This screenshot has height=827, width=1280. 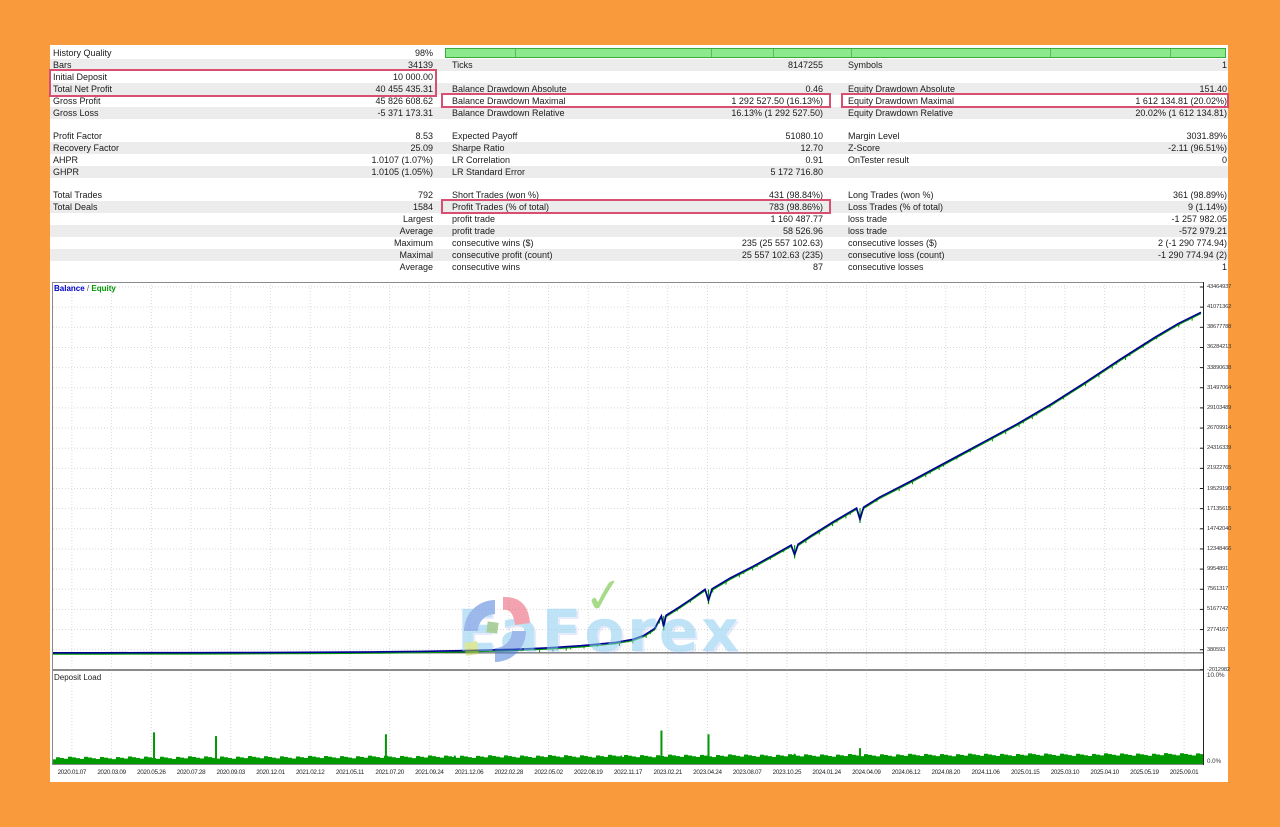 What do you see at coordinates (402, 160) in the screenshot?
I see `stat-value: 1.0107 (1.07%)` at bounding box center [402, 160].